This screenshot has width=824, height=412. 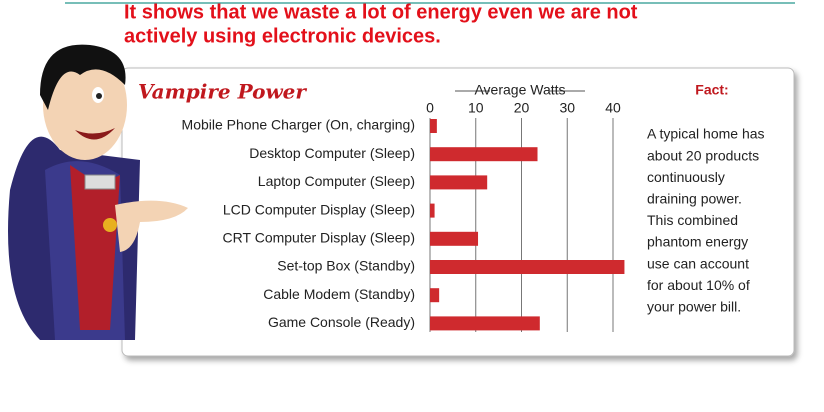 What do you see at coordinates (332, 153) in the screenshot?
I see `y-tick-label: Desktop Computer (Sleep)` at bounding box center [332, 153].